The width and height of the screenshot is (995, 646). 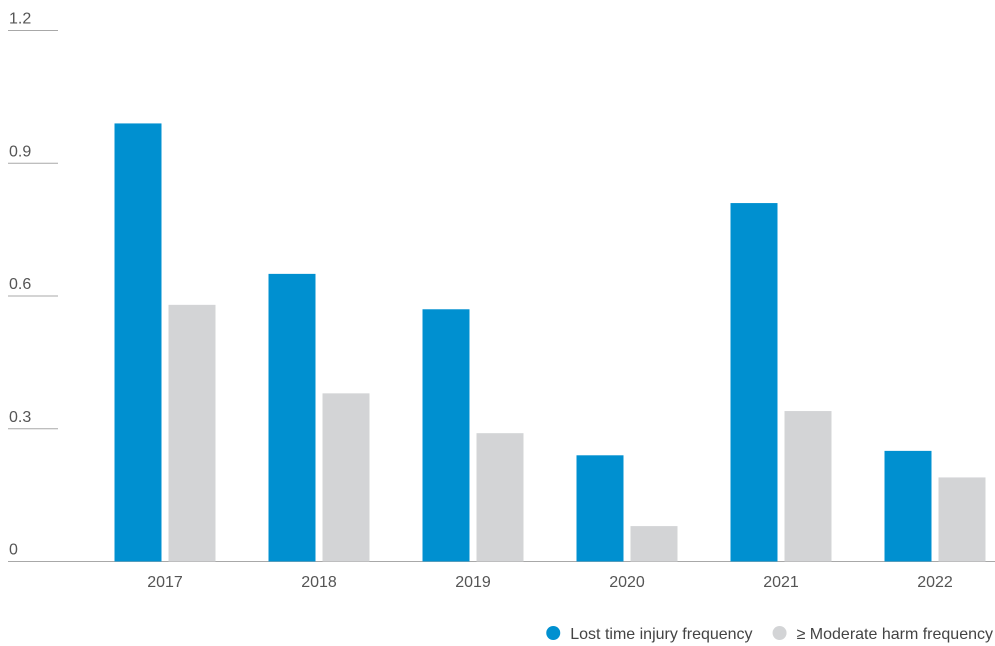 What do you see at coordinates (13, 550) in the screenshot?
I see `y-tick-label: 0` at bounding box center [13, 550].